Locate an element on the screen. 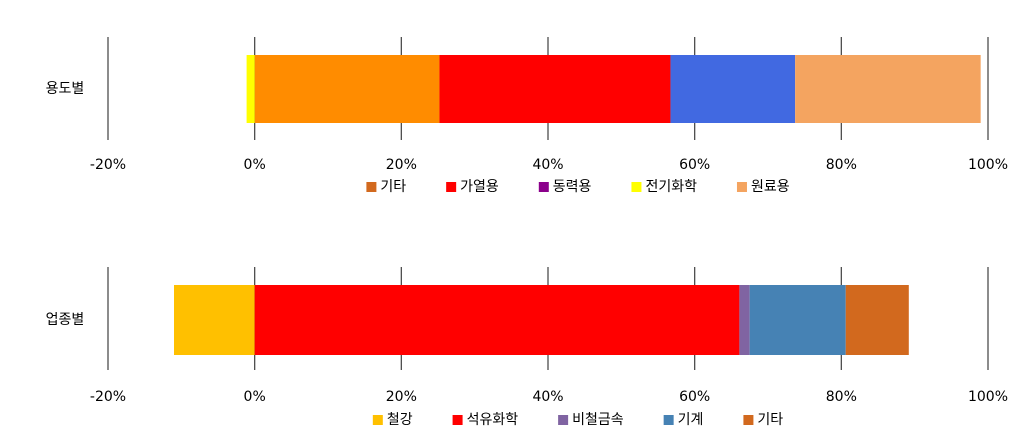  legend-label: 비철금속 is located at coordinates (598, 420).